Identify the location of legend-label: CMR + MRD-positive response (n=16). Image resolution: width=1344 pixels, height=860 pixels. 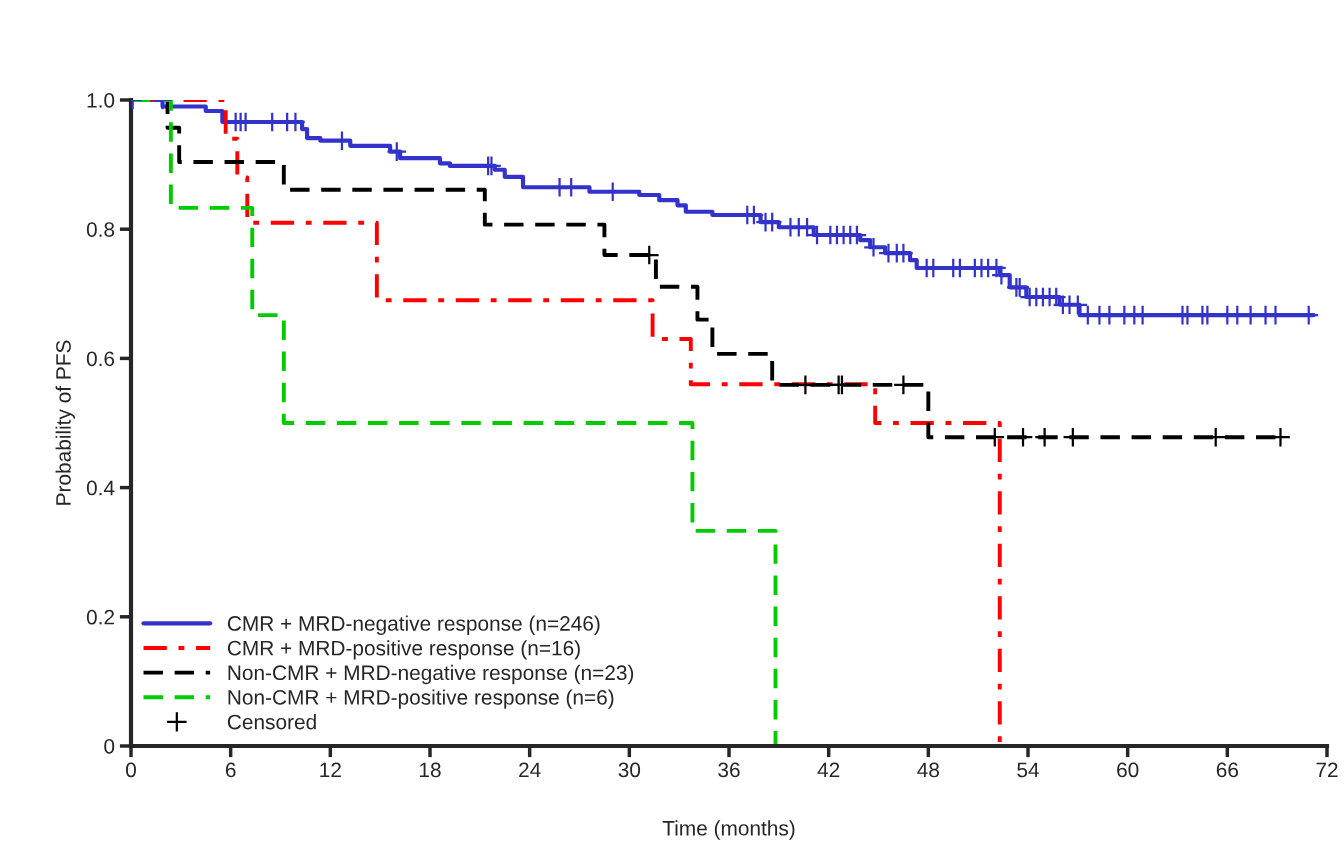
(403, 650).